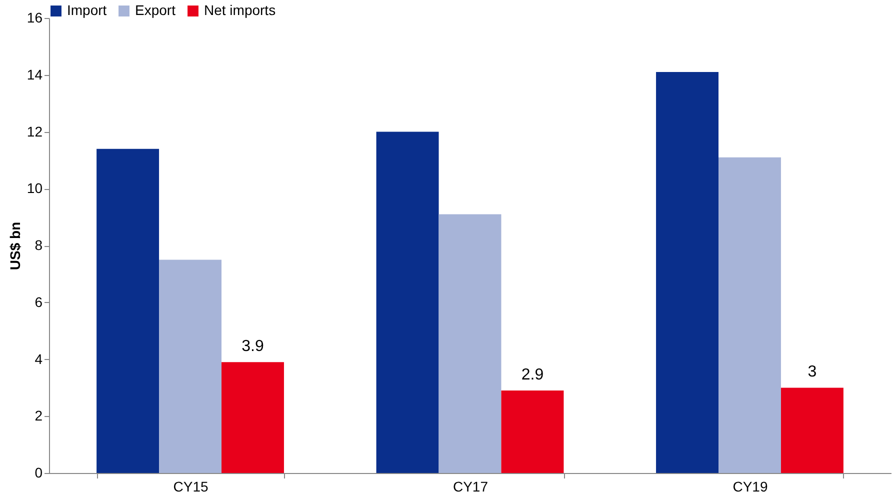 The width and height of the screenshot is (893, 500). What do you see at coordinates (532, 375) in the screenshot?
I see `data-label: 2.9` at bounding box center [532, 375].